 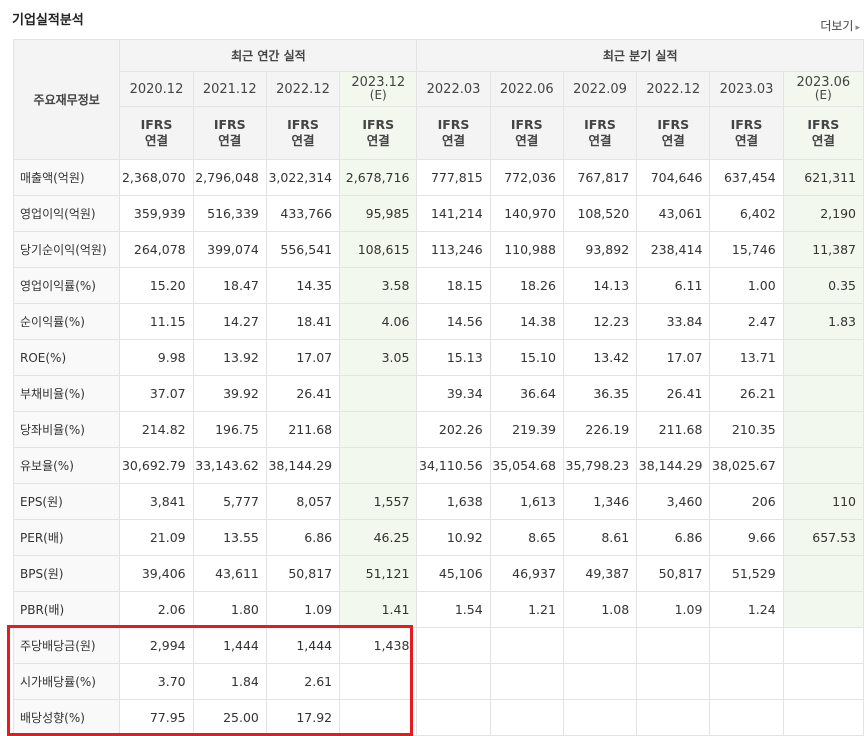 What do you see at coordinates (746, 609) in the screenshot?
I see `table-cell: 1.24` at bounding box center [746, 609].